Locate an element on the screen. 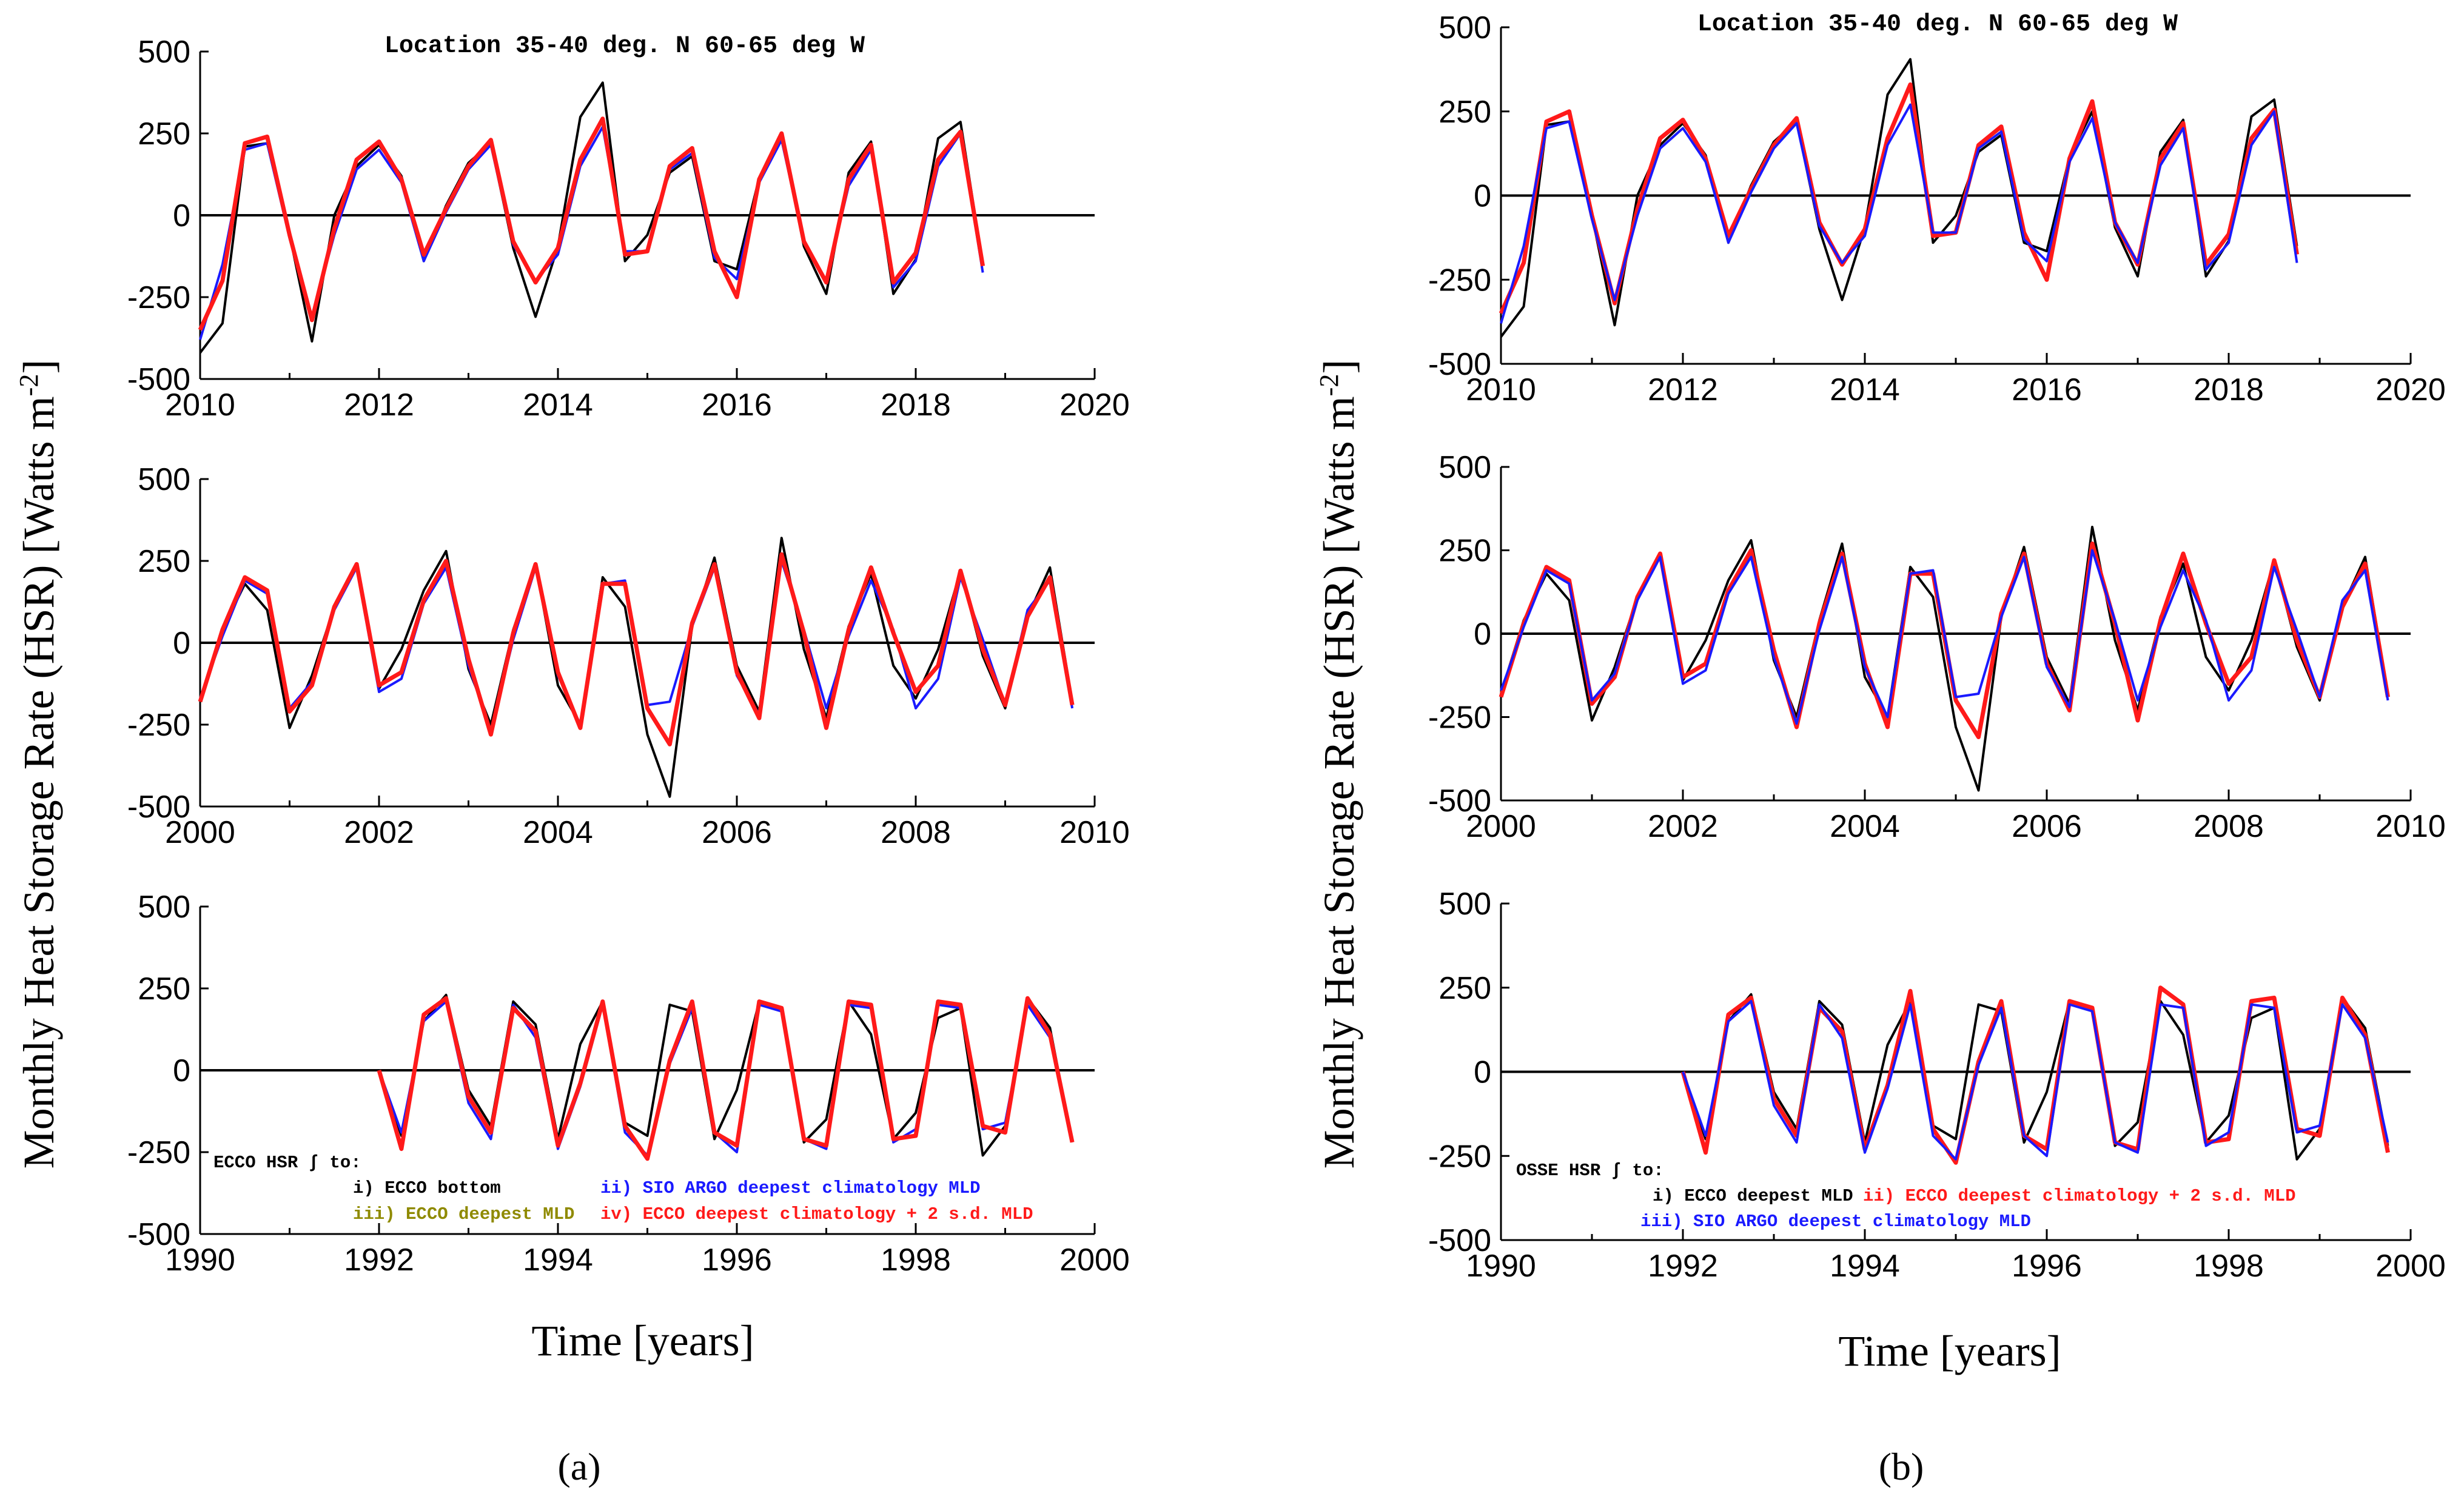 The width and height of the screenshot is (2464, 1499). x-axis-label-b: Time [years] is located at coordinates (1950, 1351).